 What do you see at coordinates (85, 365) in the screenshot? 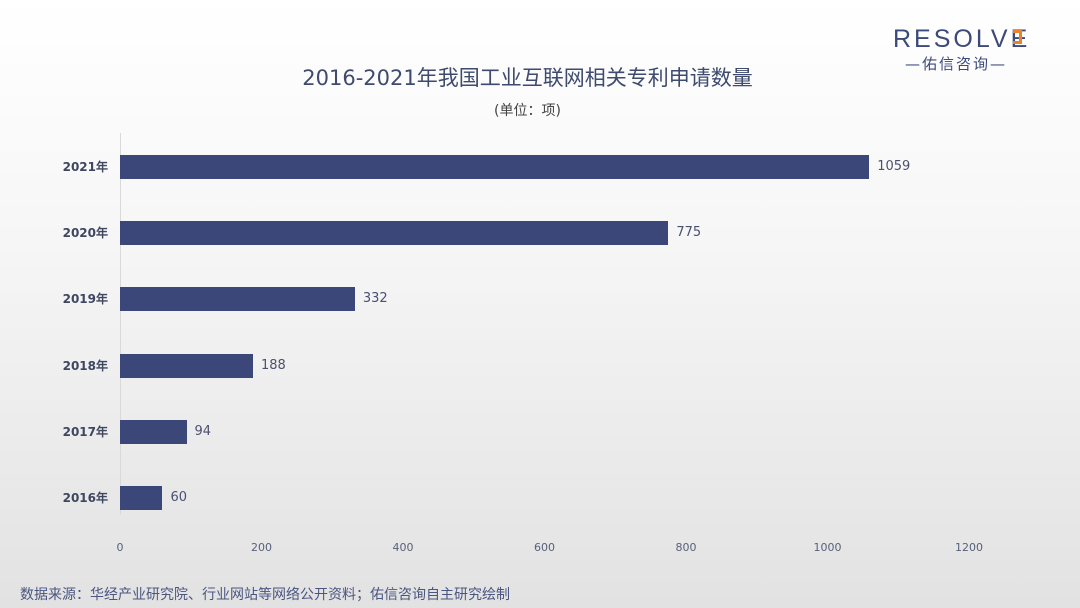
I see `category-label: 2018年` at bounding box center [85, 365].